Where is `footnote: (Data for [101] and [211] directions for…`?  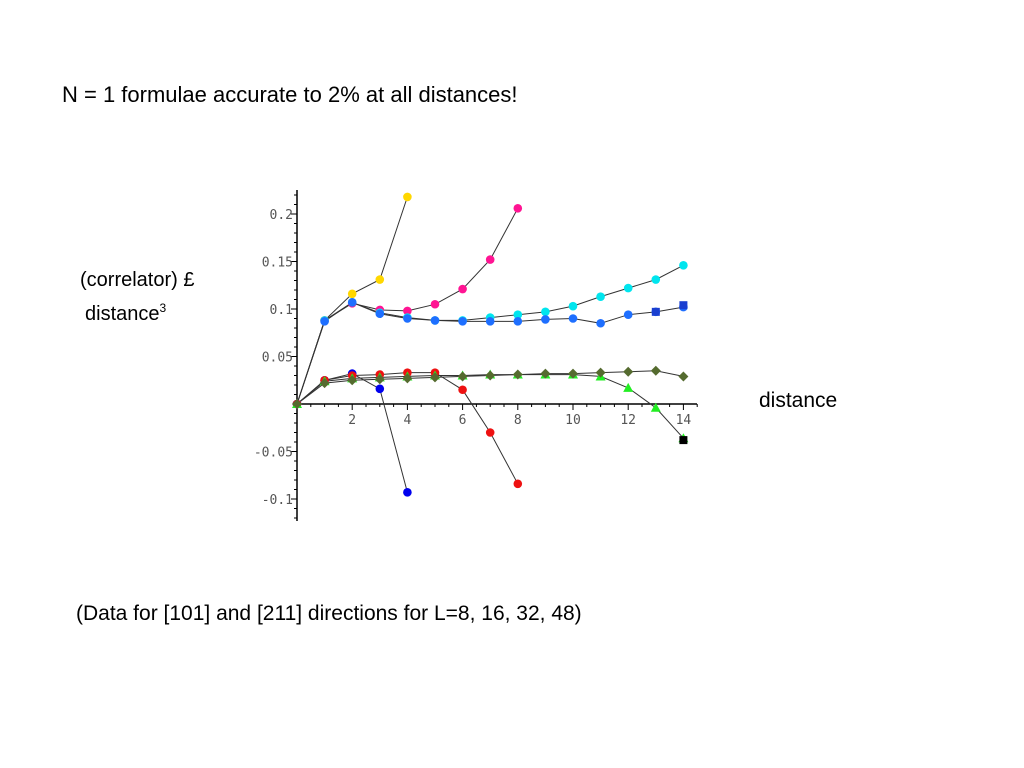 footnote: (Data for [101] and [211] directions for… is located at coordinates (329, 613).